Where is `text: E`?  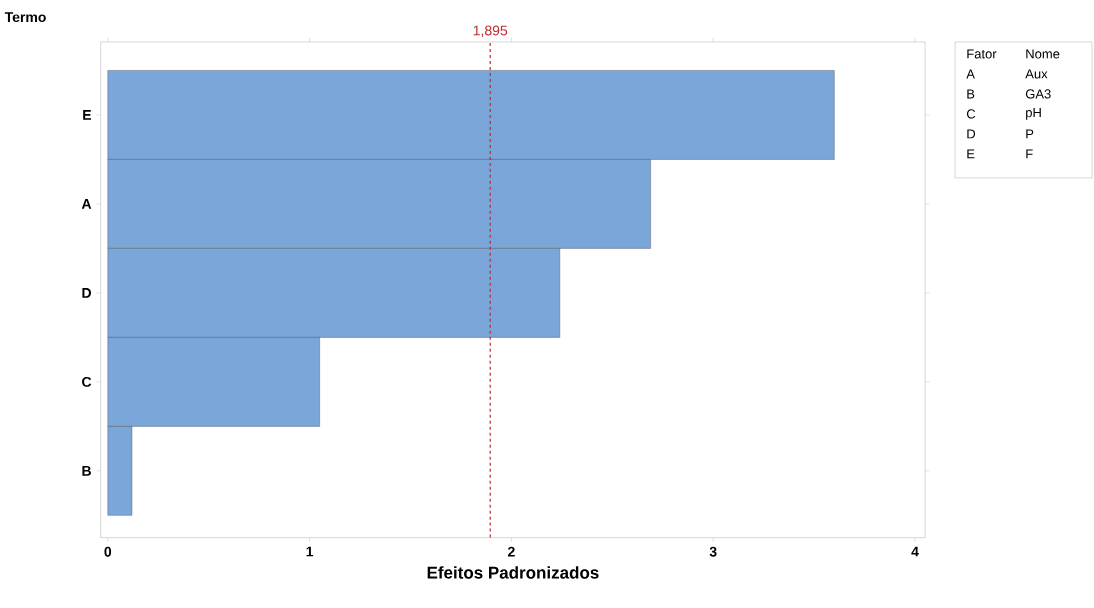
text: E is located at coordinates (971, 154).